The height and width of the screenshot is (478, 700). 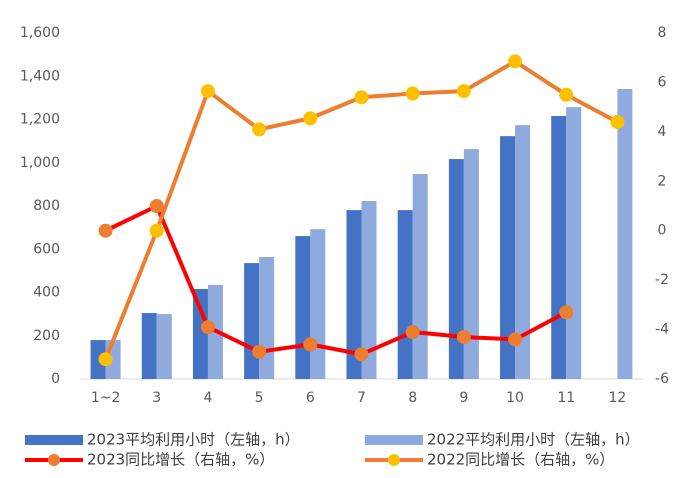 What do you see at coordinates (207, 398) in the screenshot?
I see `x-tick-label: 4` at bounding box center [207, 398].